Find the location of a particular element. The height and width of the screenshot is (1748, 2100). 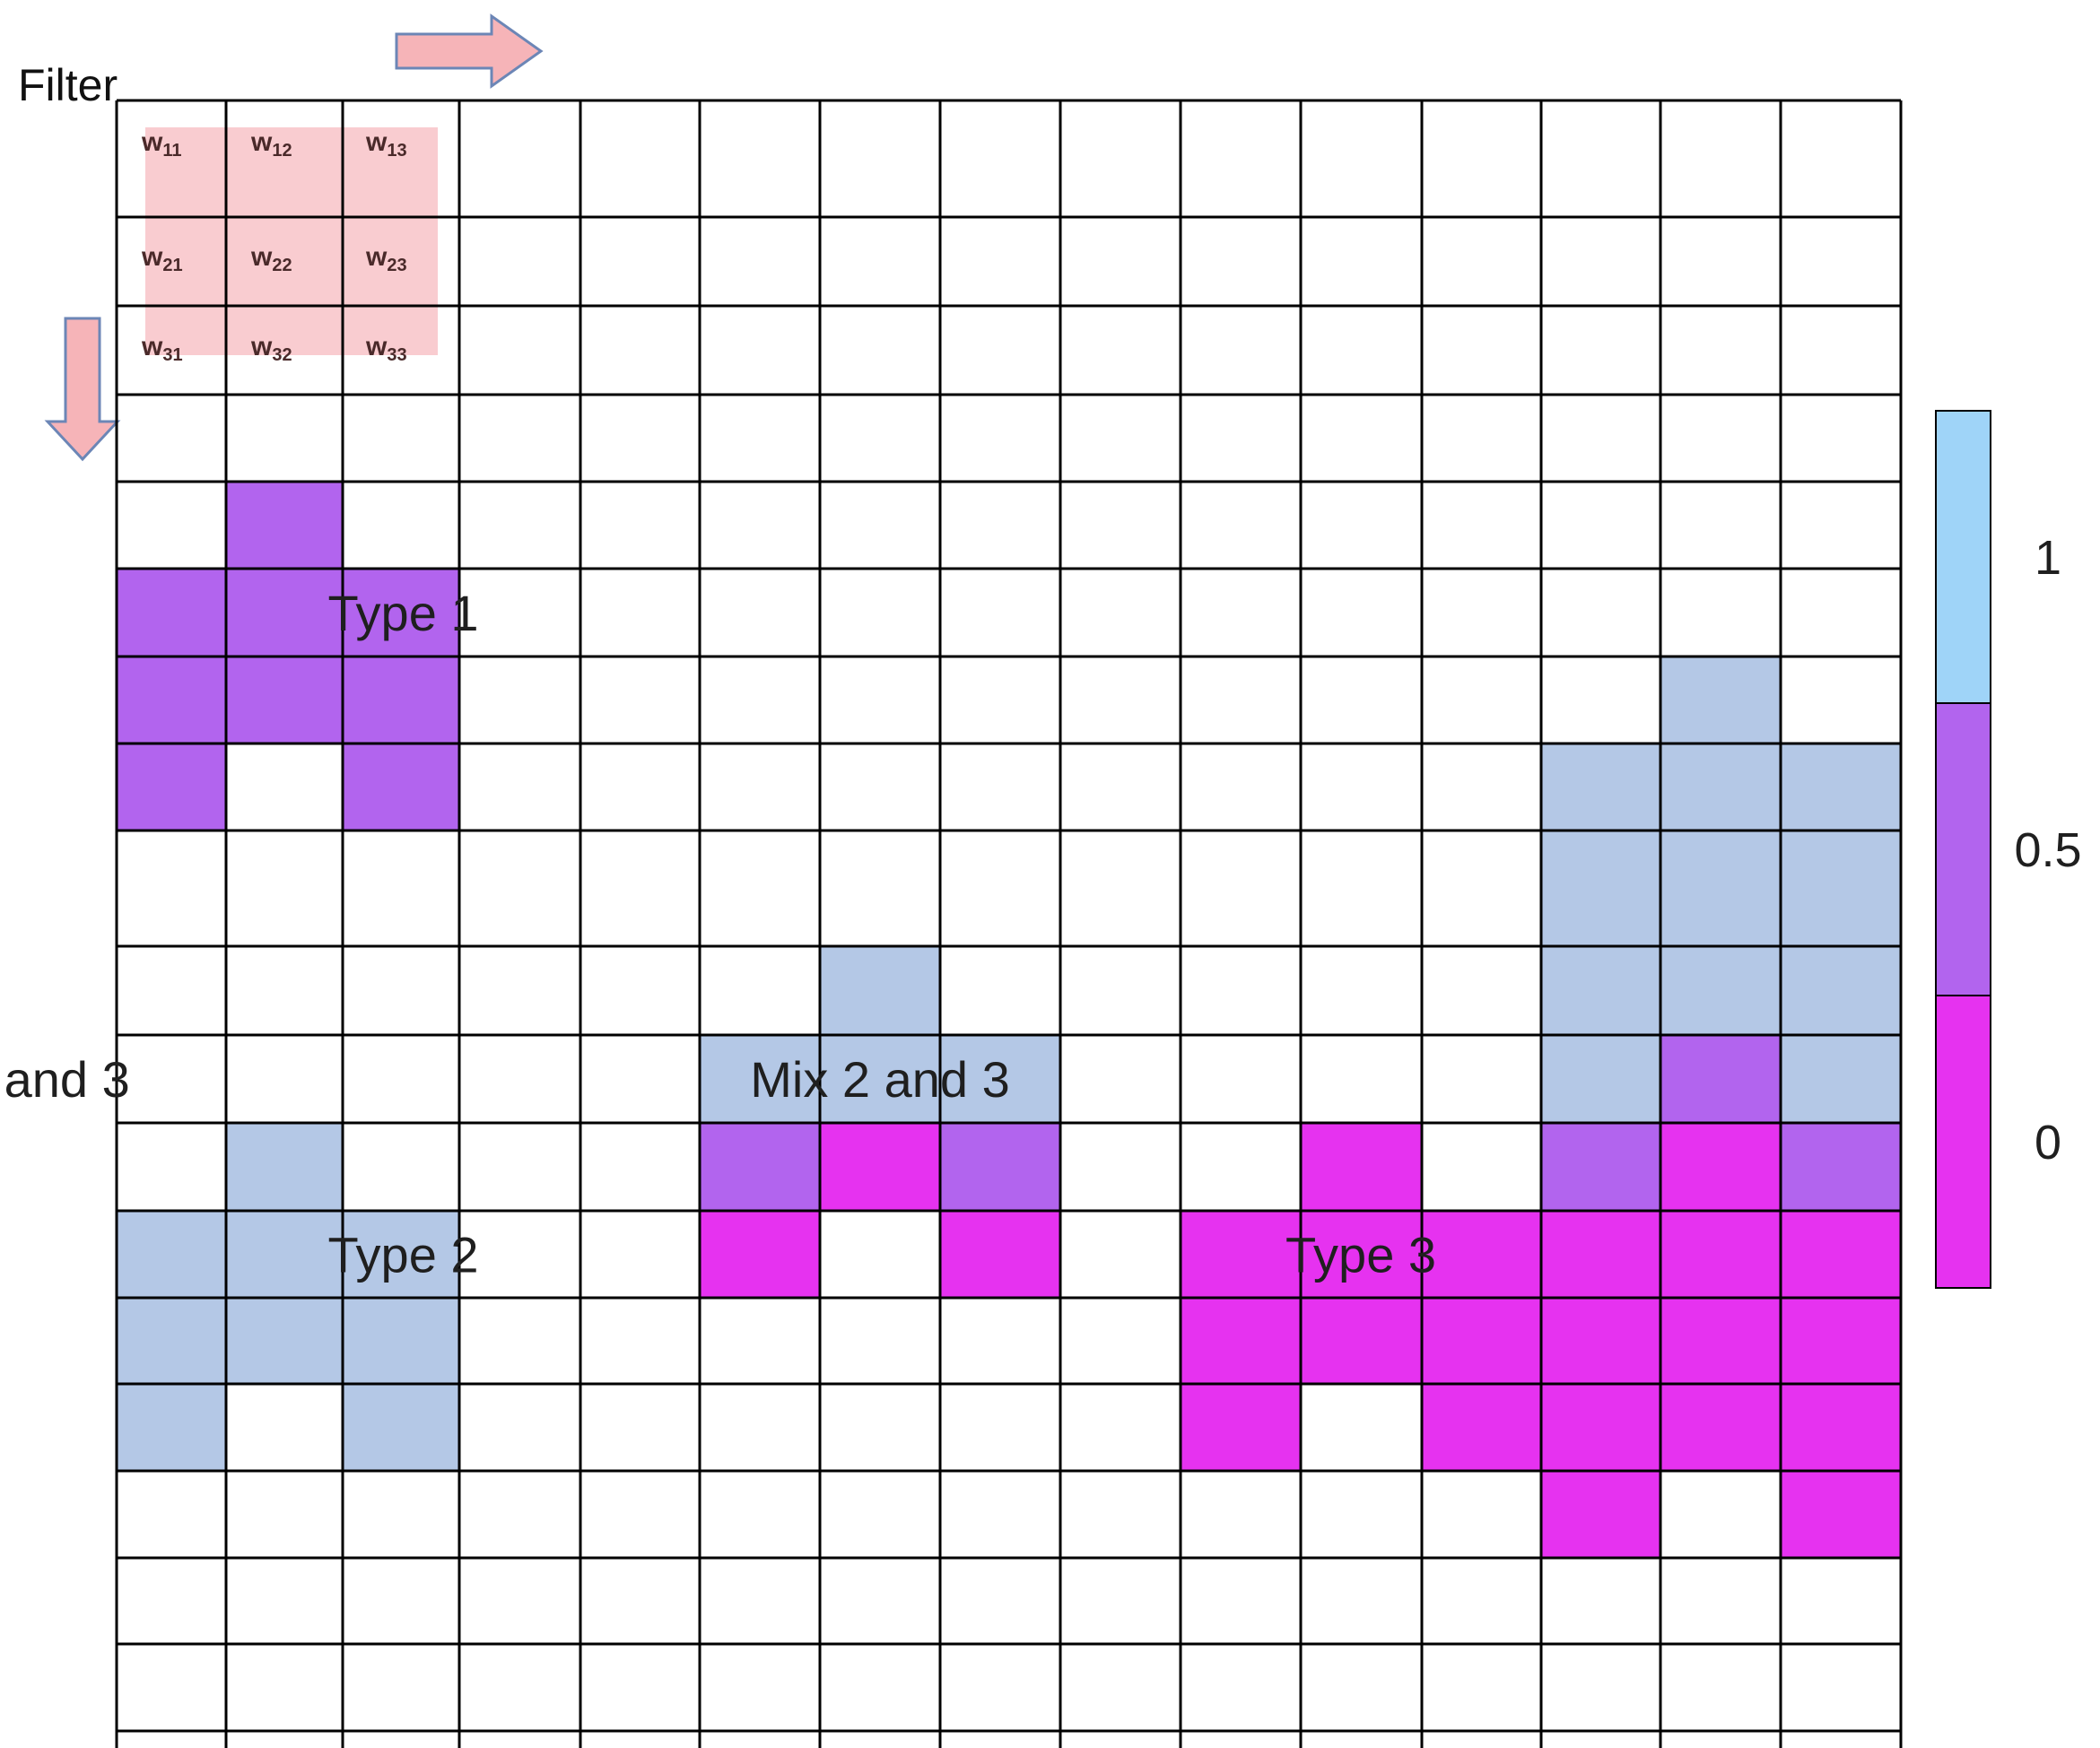

region-label: Type 3 is located at coordinates (1361, 1255).